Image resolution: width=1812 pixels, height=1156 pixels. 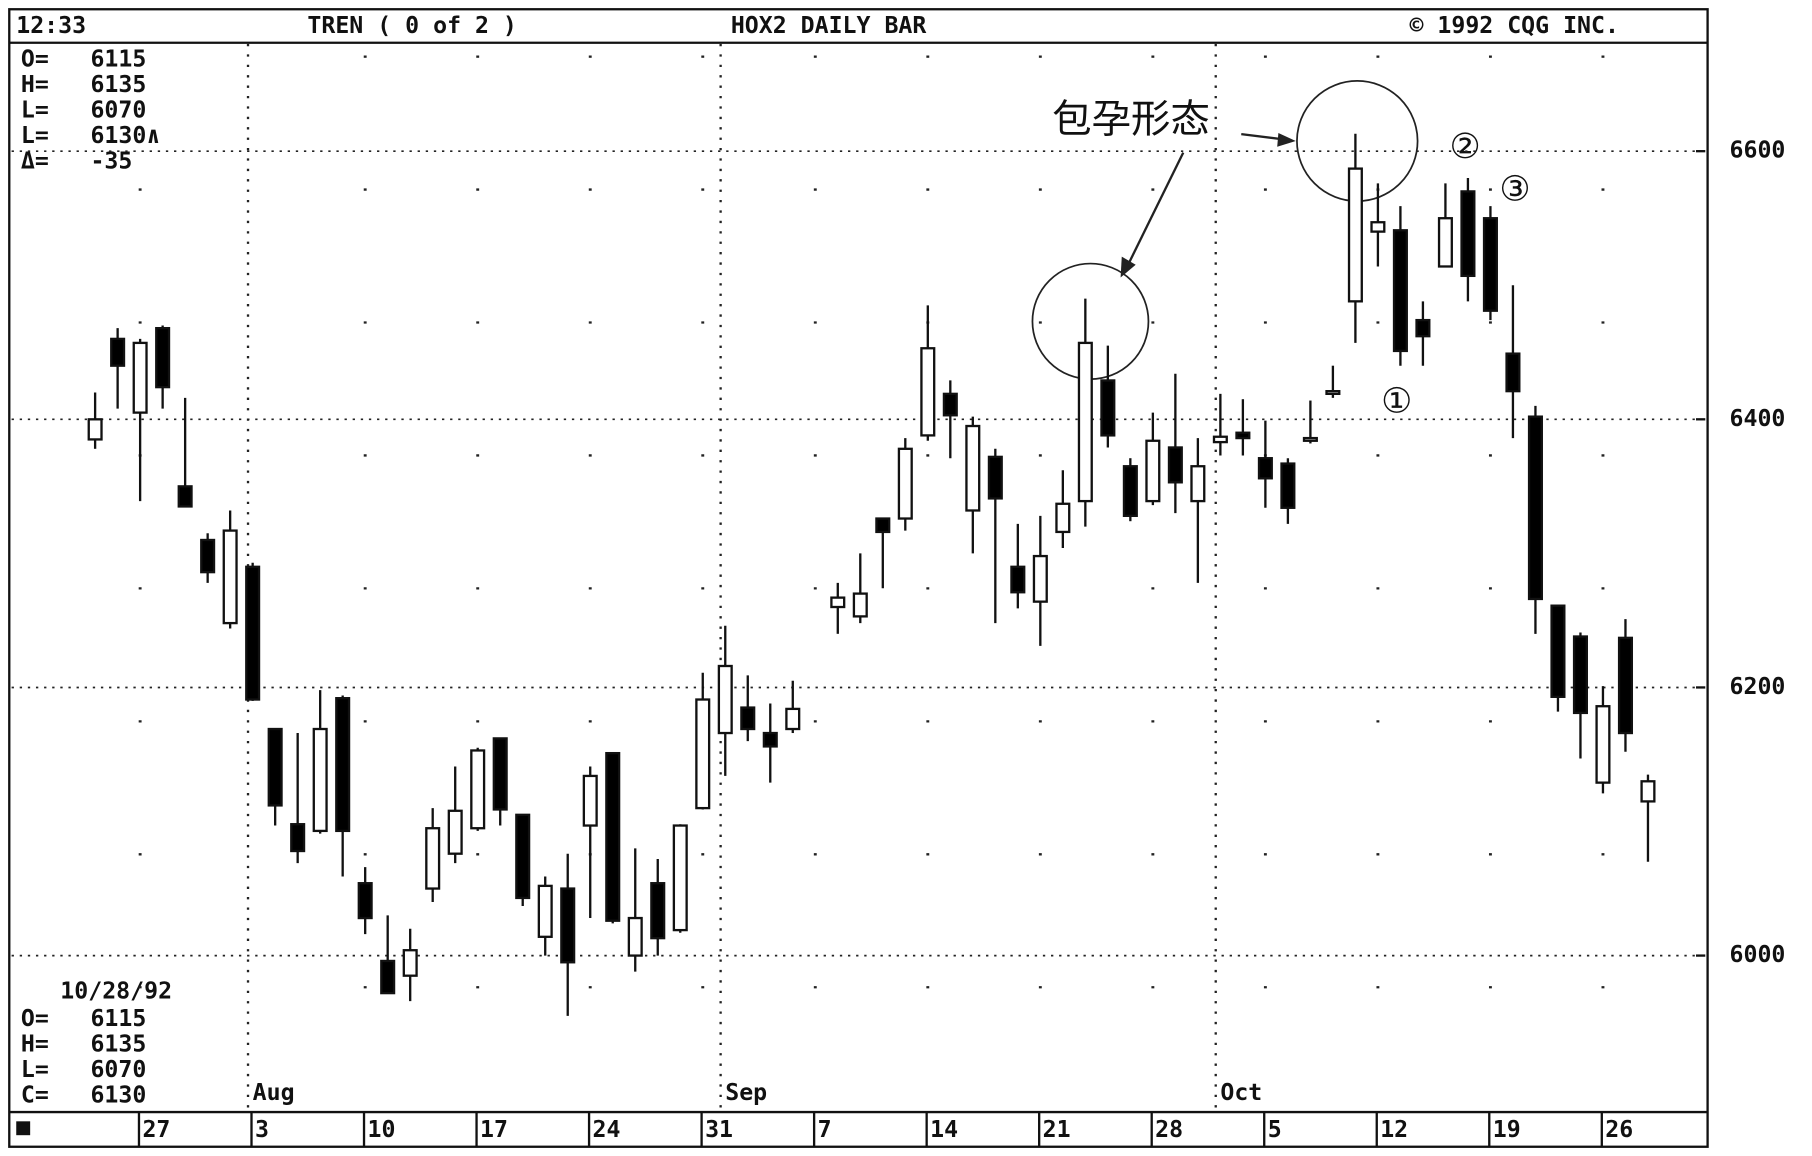 What do you see at coordinates (719, 1130) in the screenshot?
I see `x-tick-label: 31` at bounding box center [719, 1130].